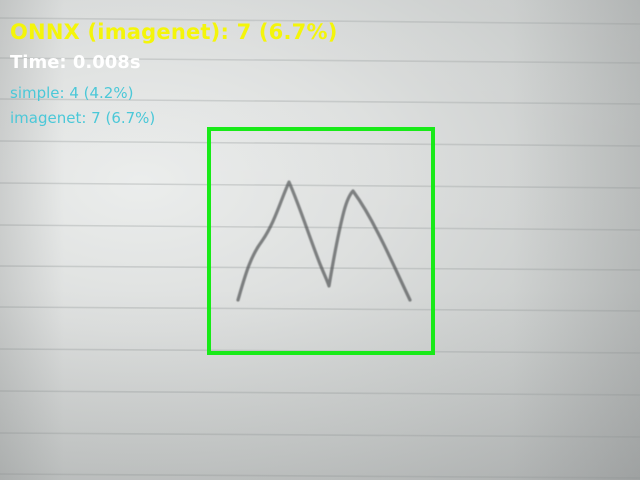  What do you see at coordinates (174, 32) in the screenshot?
I see `prediction-headline: ONNX (imagenet): 7 (6.7%)` at bounding box center [174, 32].